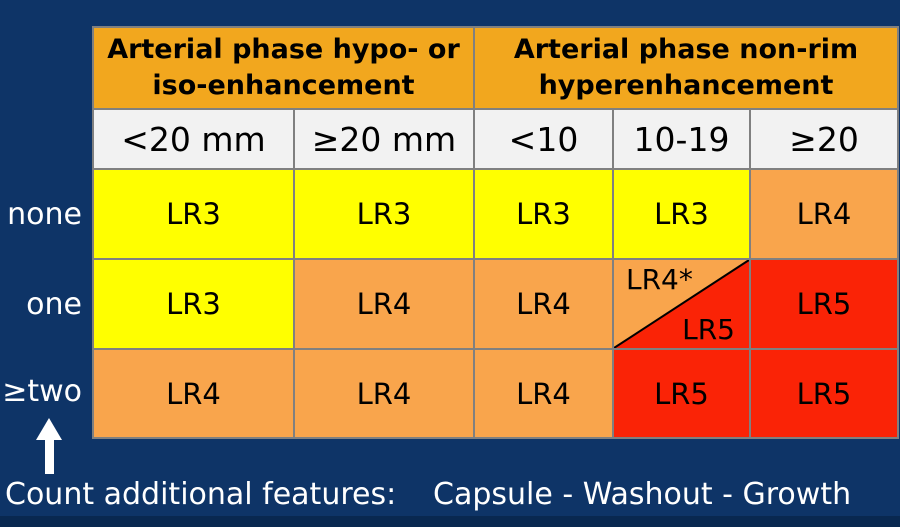 The height and width of the screenshot is (527, 900). I want to click on size-header-ge20mm: ≥20 mm, so click(384, 139).